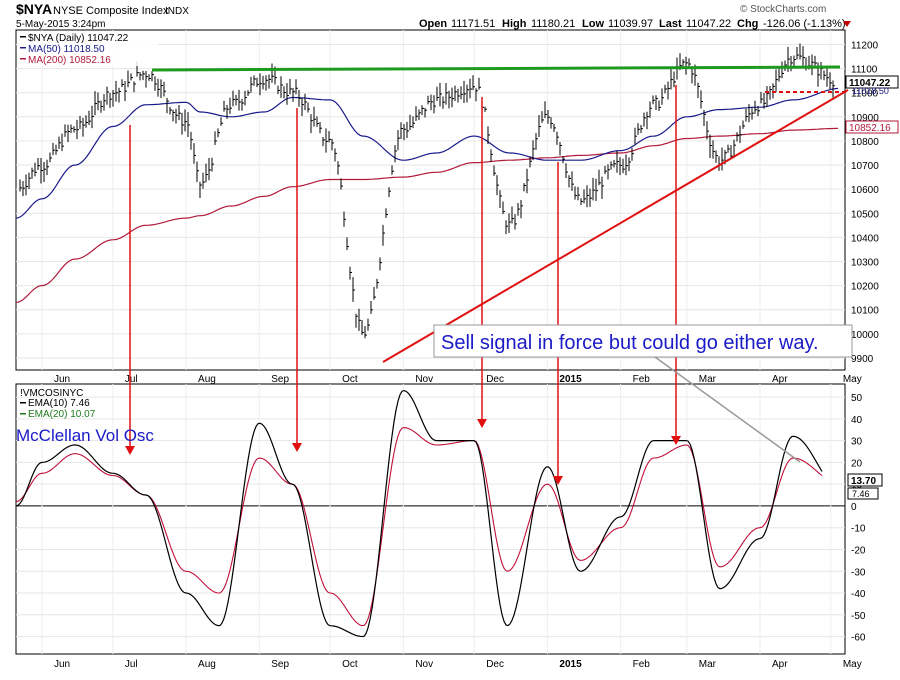 Image resolution: width=900 pixels, height=680 pixels. I want to click on ema10-flag, so click(863, 493).